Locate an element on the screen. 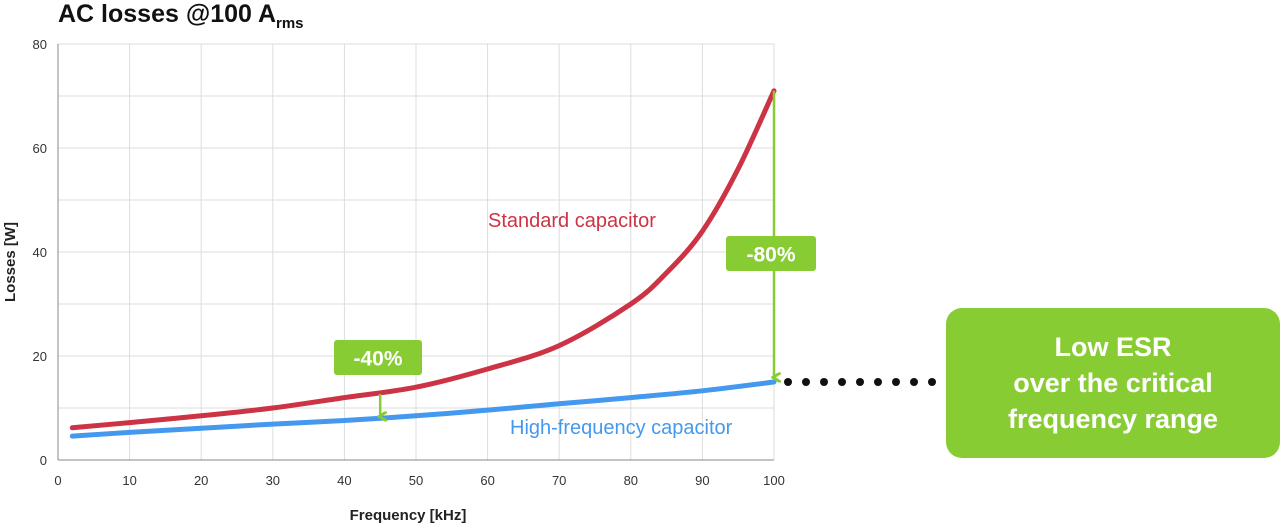  x-tick-label-60: 60 is located at coordinates (487, 480).